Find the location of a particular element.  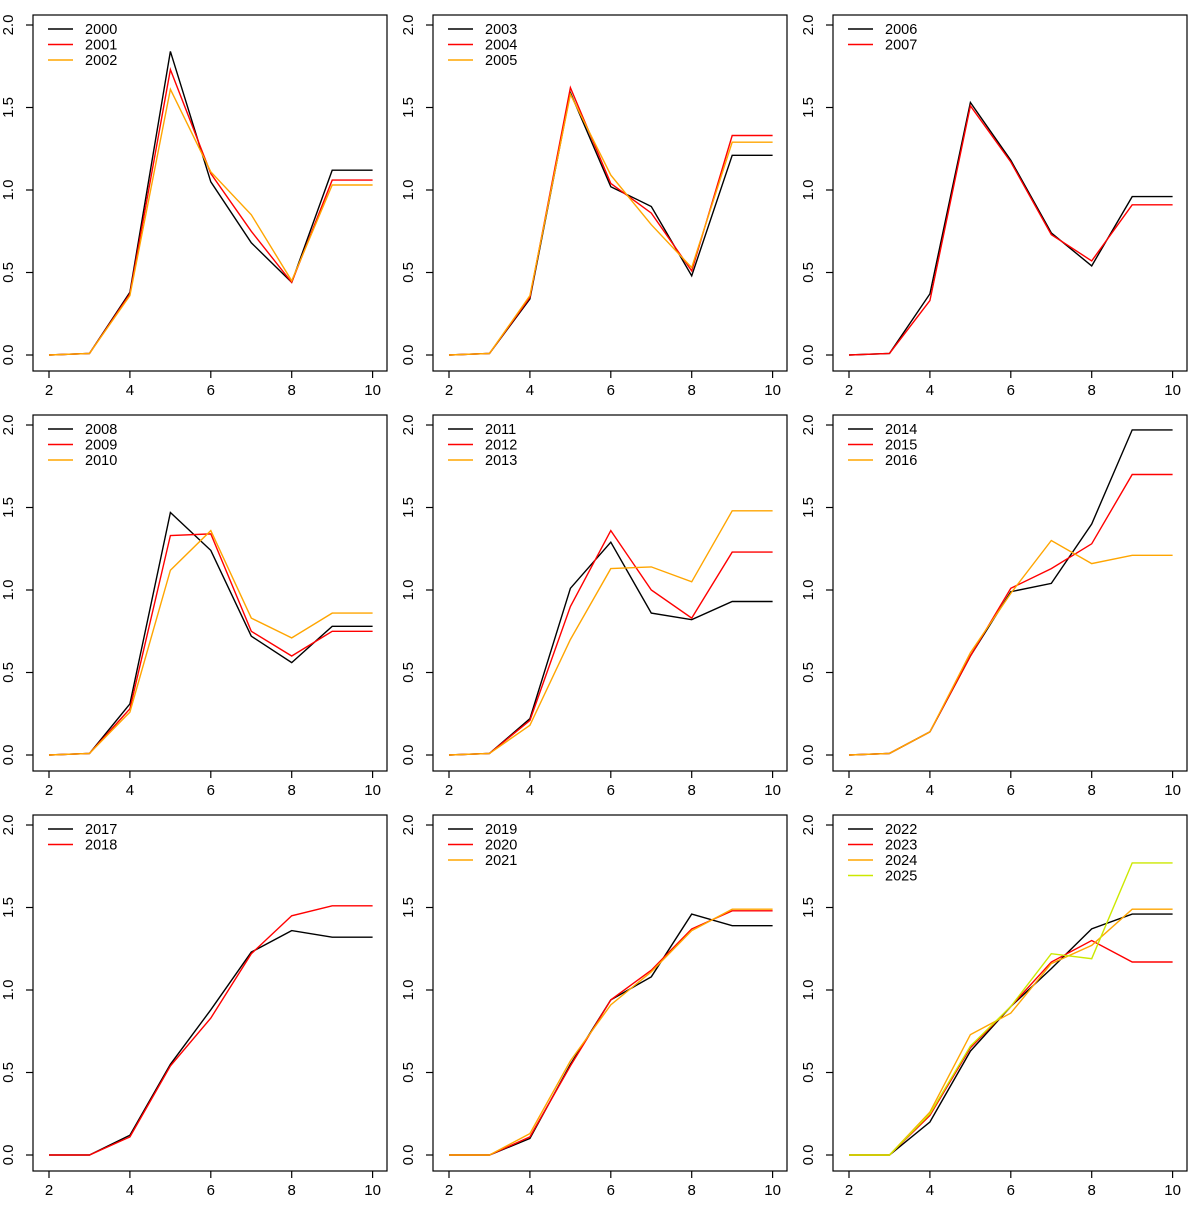

legend-label-2023: 2023 is located at coordinates (901, 846).